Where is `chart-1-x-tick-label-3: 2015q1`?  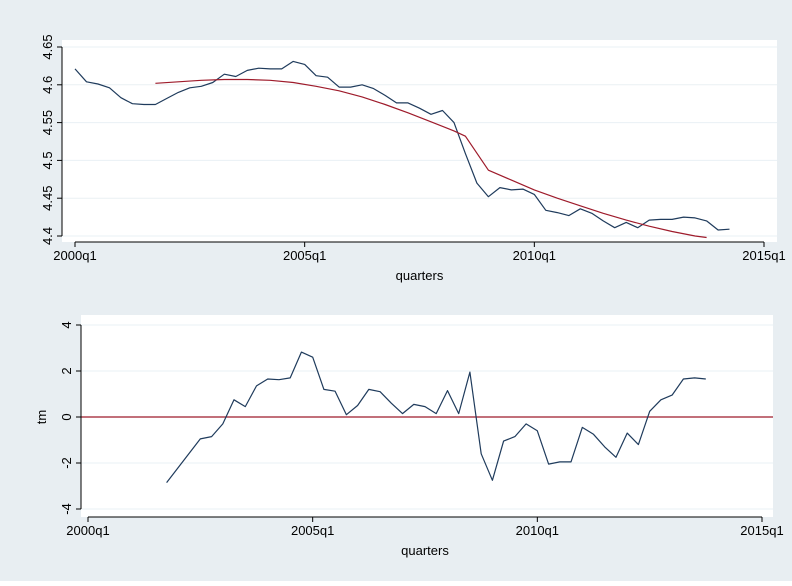
chart-1-x-tick-label-3: 2015q1 is located at coordinates (763, 255).